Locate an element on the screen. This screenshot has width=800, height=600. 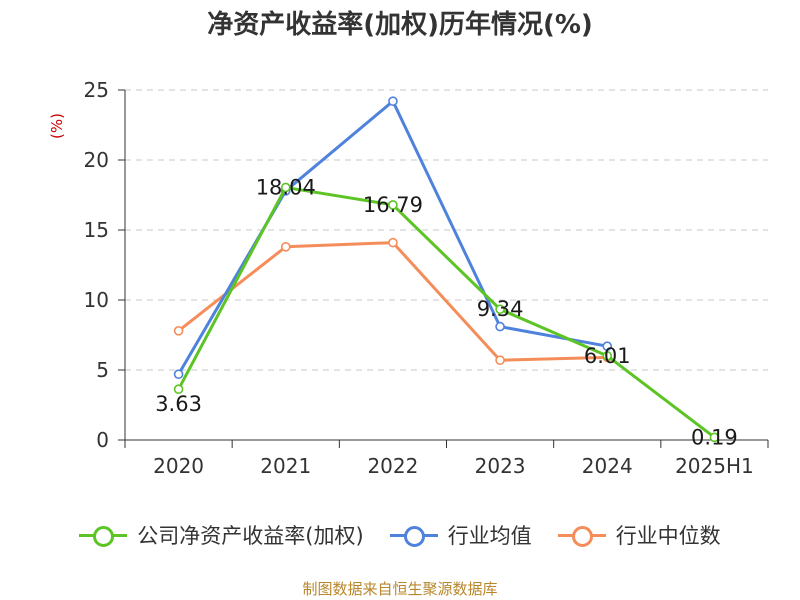
legend-item-industry-median: 行业中位数 is located at coordinates (639, 535).